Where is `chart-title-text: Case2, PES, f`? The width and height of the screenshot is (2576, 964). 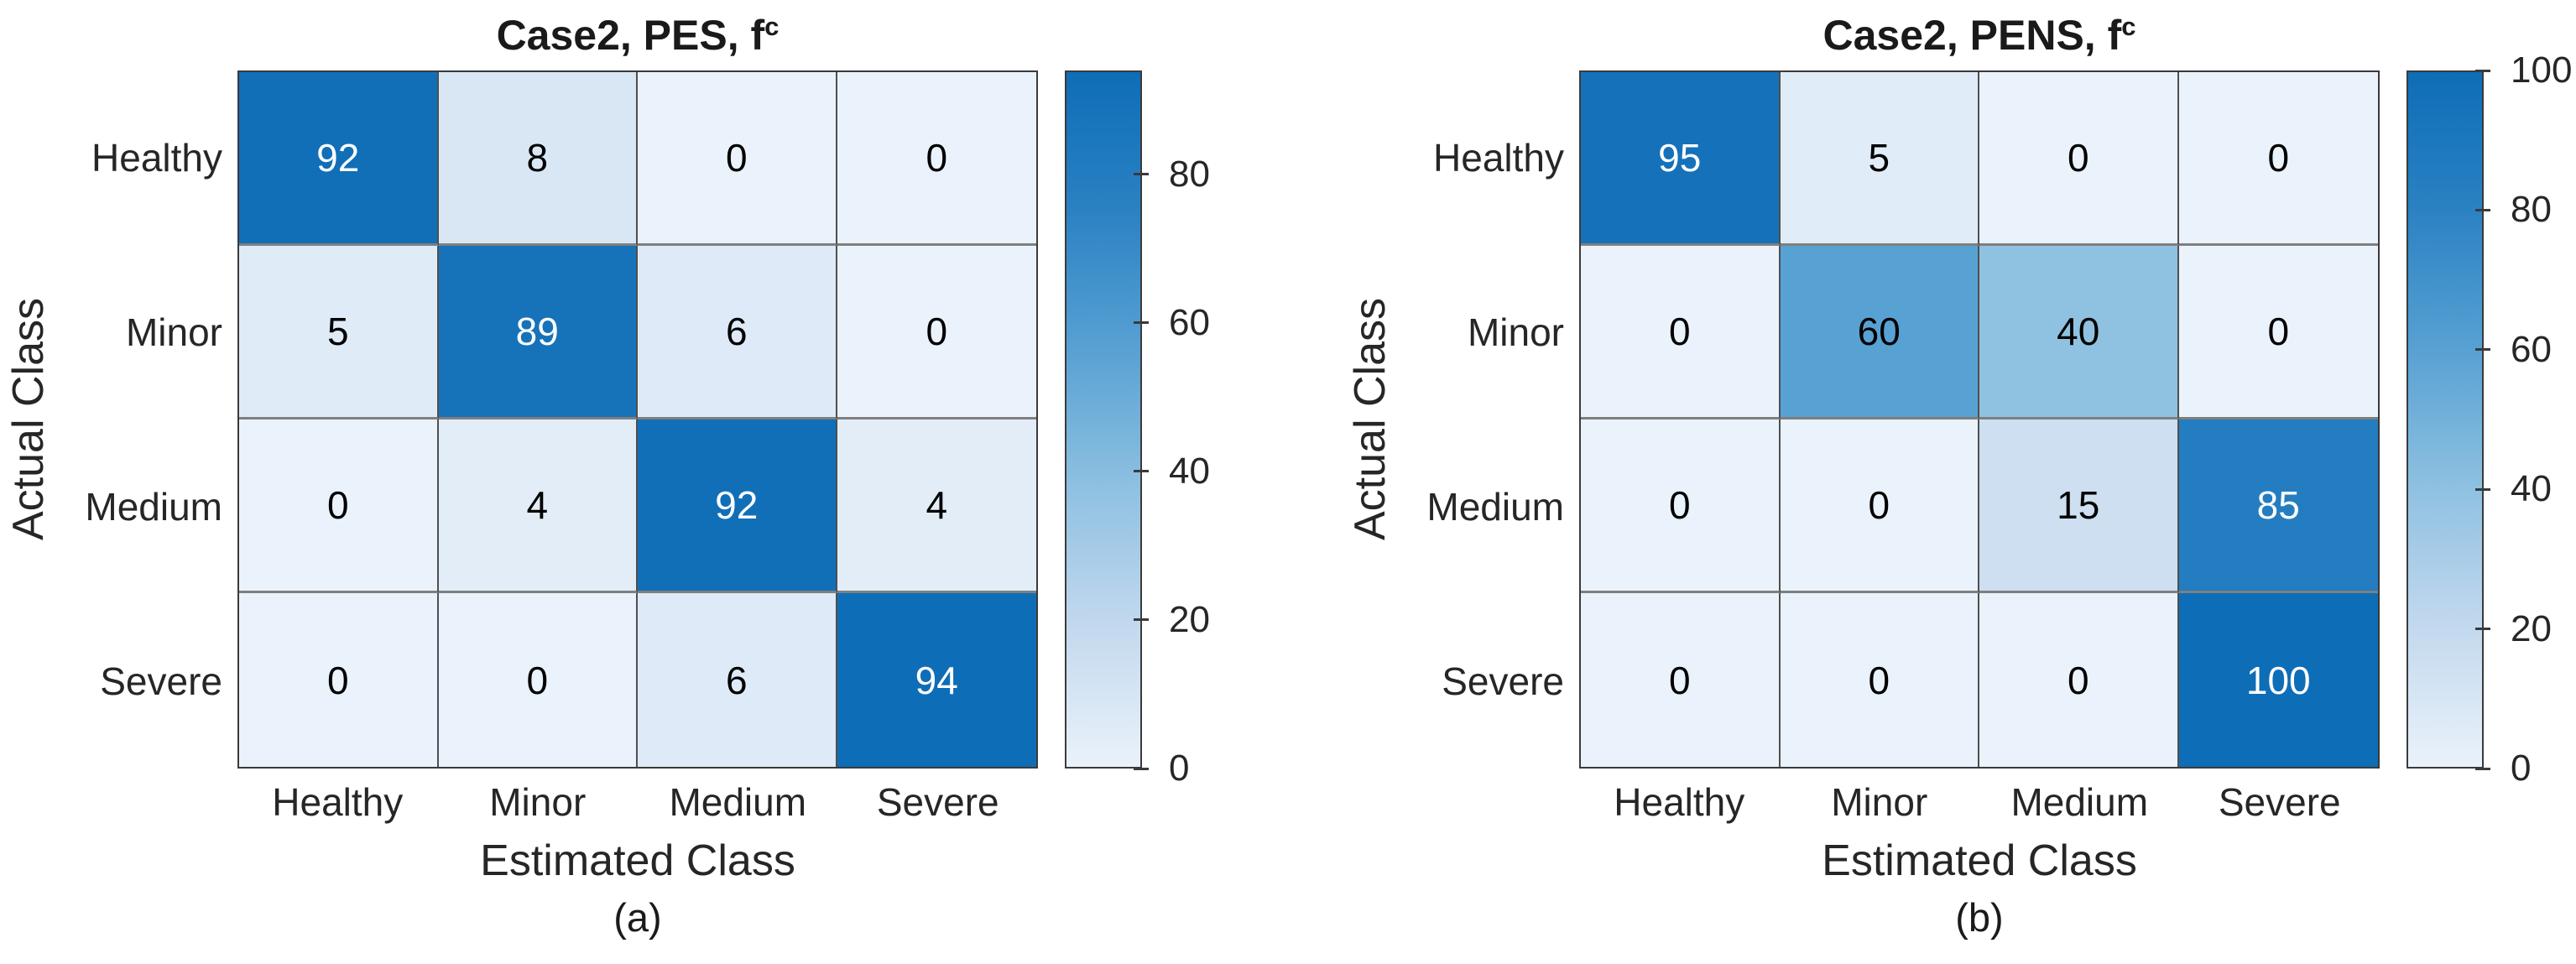
chart-title-text: Case2, PES, f is located at coordinates (630, 36).